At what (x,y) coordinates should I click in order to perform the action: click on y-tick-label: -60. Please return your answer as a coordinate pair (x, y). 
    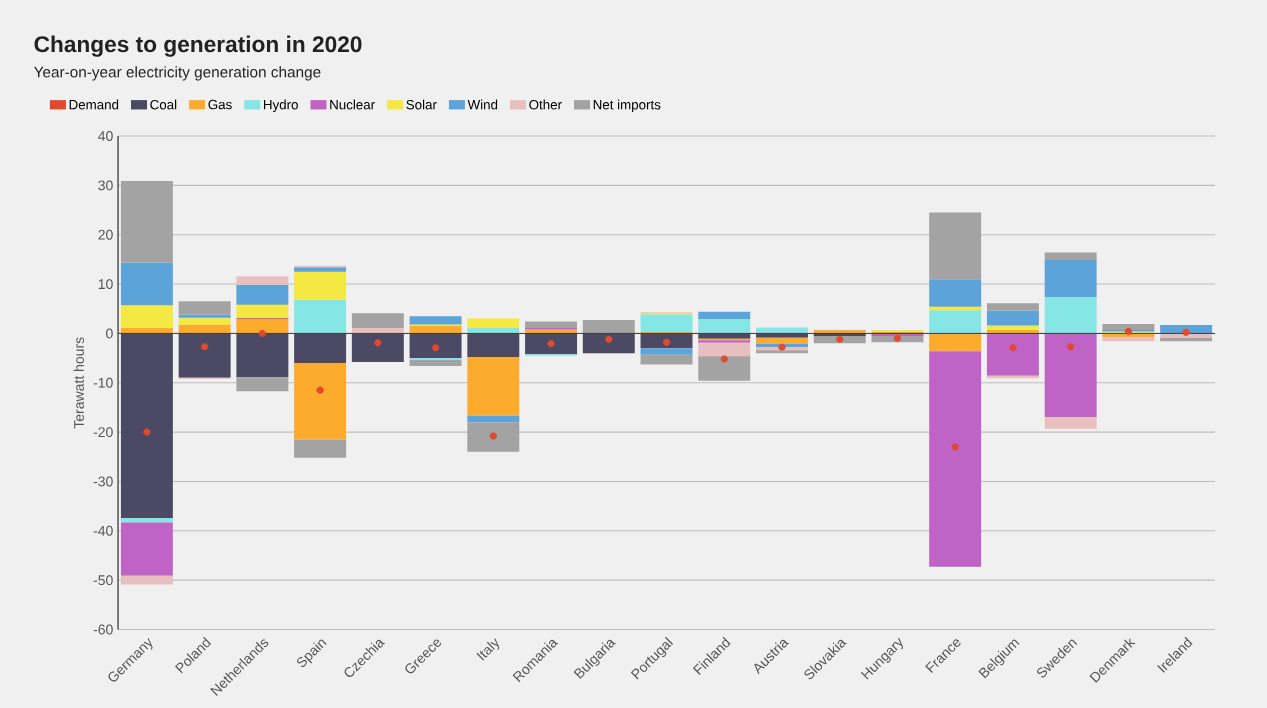
    Looking at the image, I should click on (103, 629).